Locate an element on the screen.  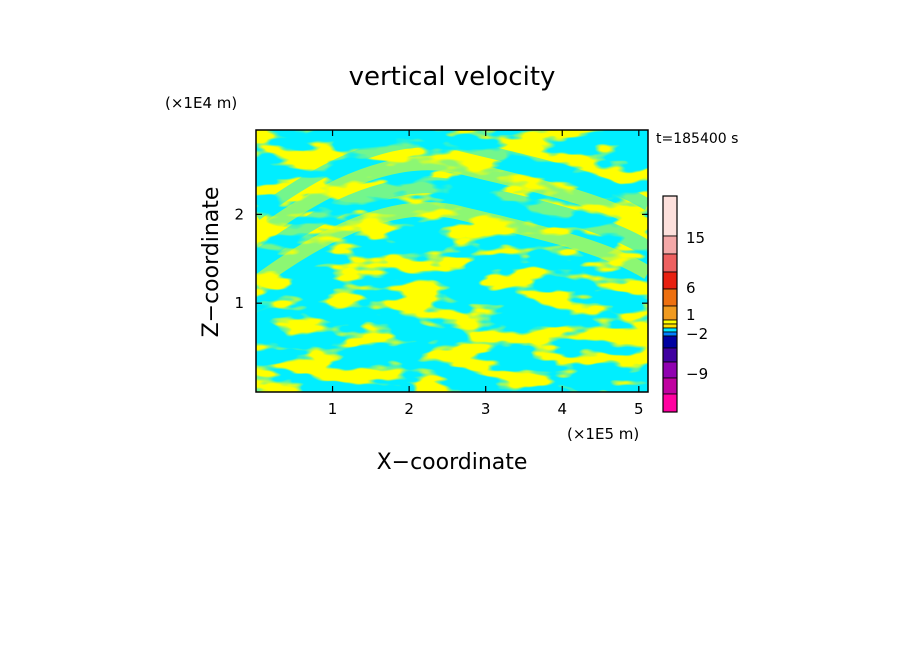
colorbar-frame is located at coordinates (670, 304).